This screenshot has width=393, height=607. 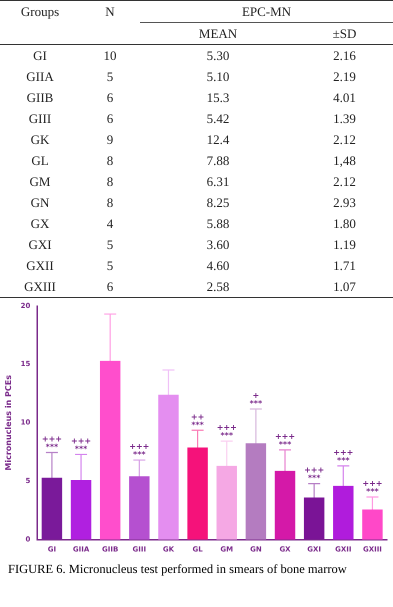 I want to click on data-label: 1.07, so click(x=344, y=287).